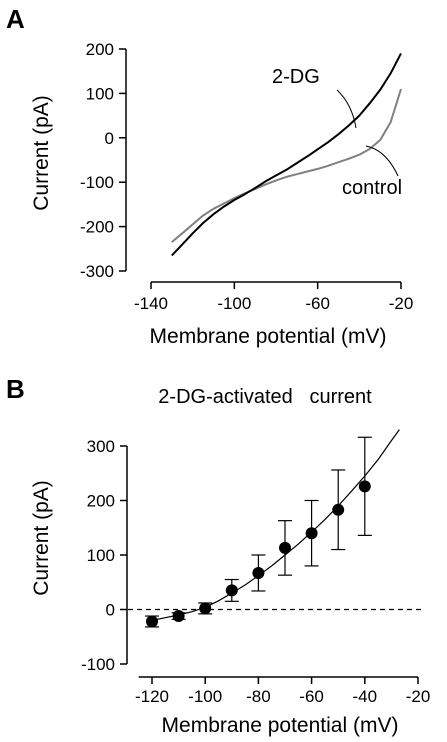  Describe the element at coordinates (258, 696) in the screenshot. I see `x-tick-label: -80` at that location.